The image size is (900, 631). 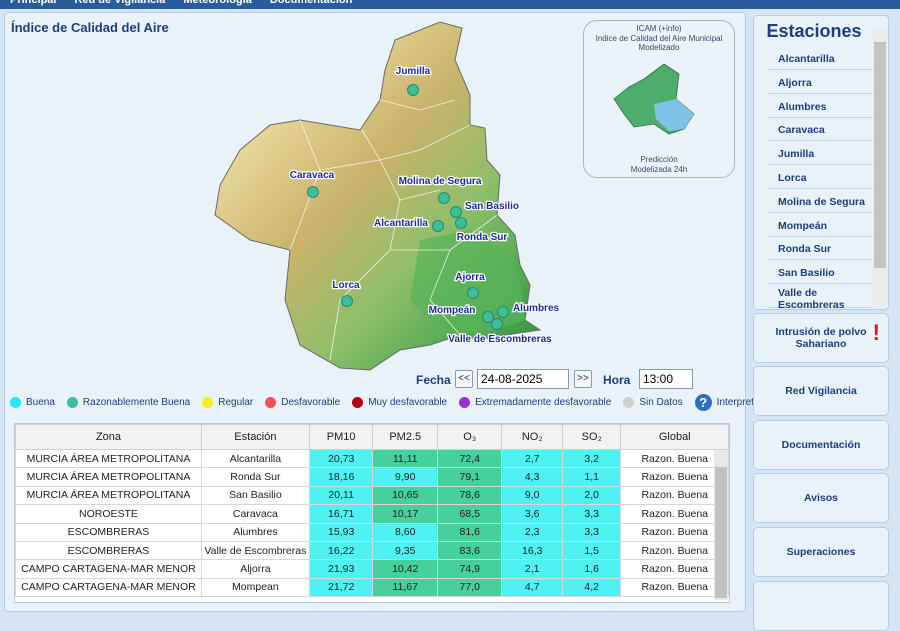 I want to click on station-link: Caravaca, so click(x=821, y=130).